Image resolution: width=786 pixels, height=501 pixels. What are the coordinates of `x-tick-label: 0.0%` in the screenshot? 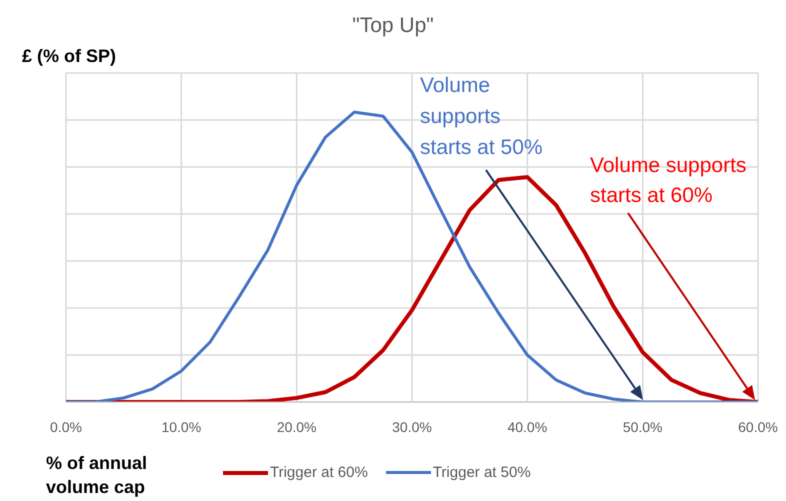 It's located at (66, 426).